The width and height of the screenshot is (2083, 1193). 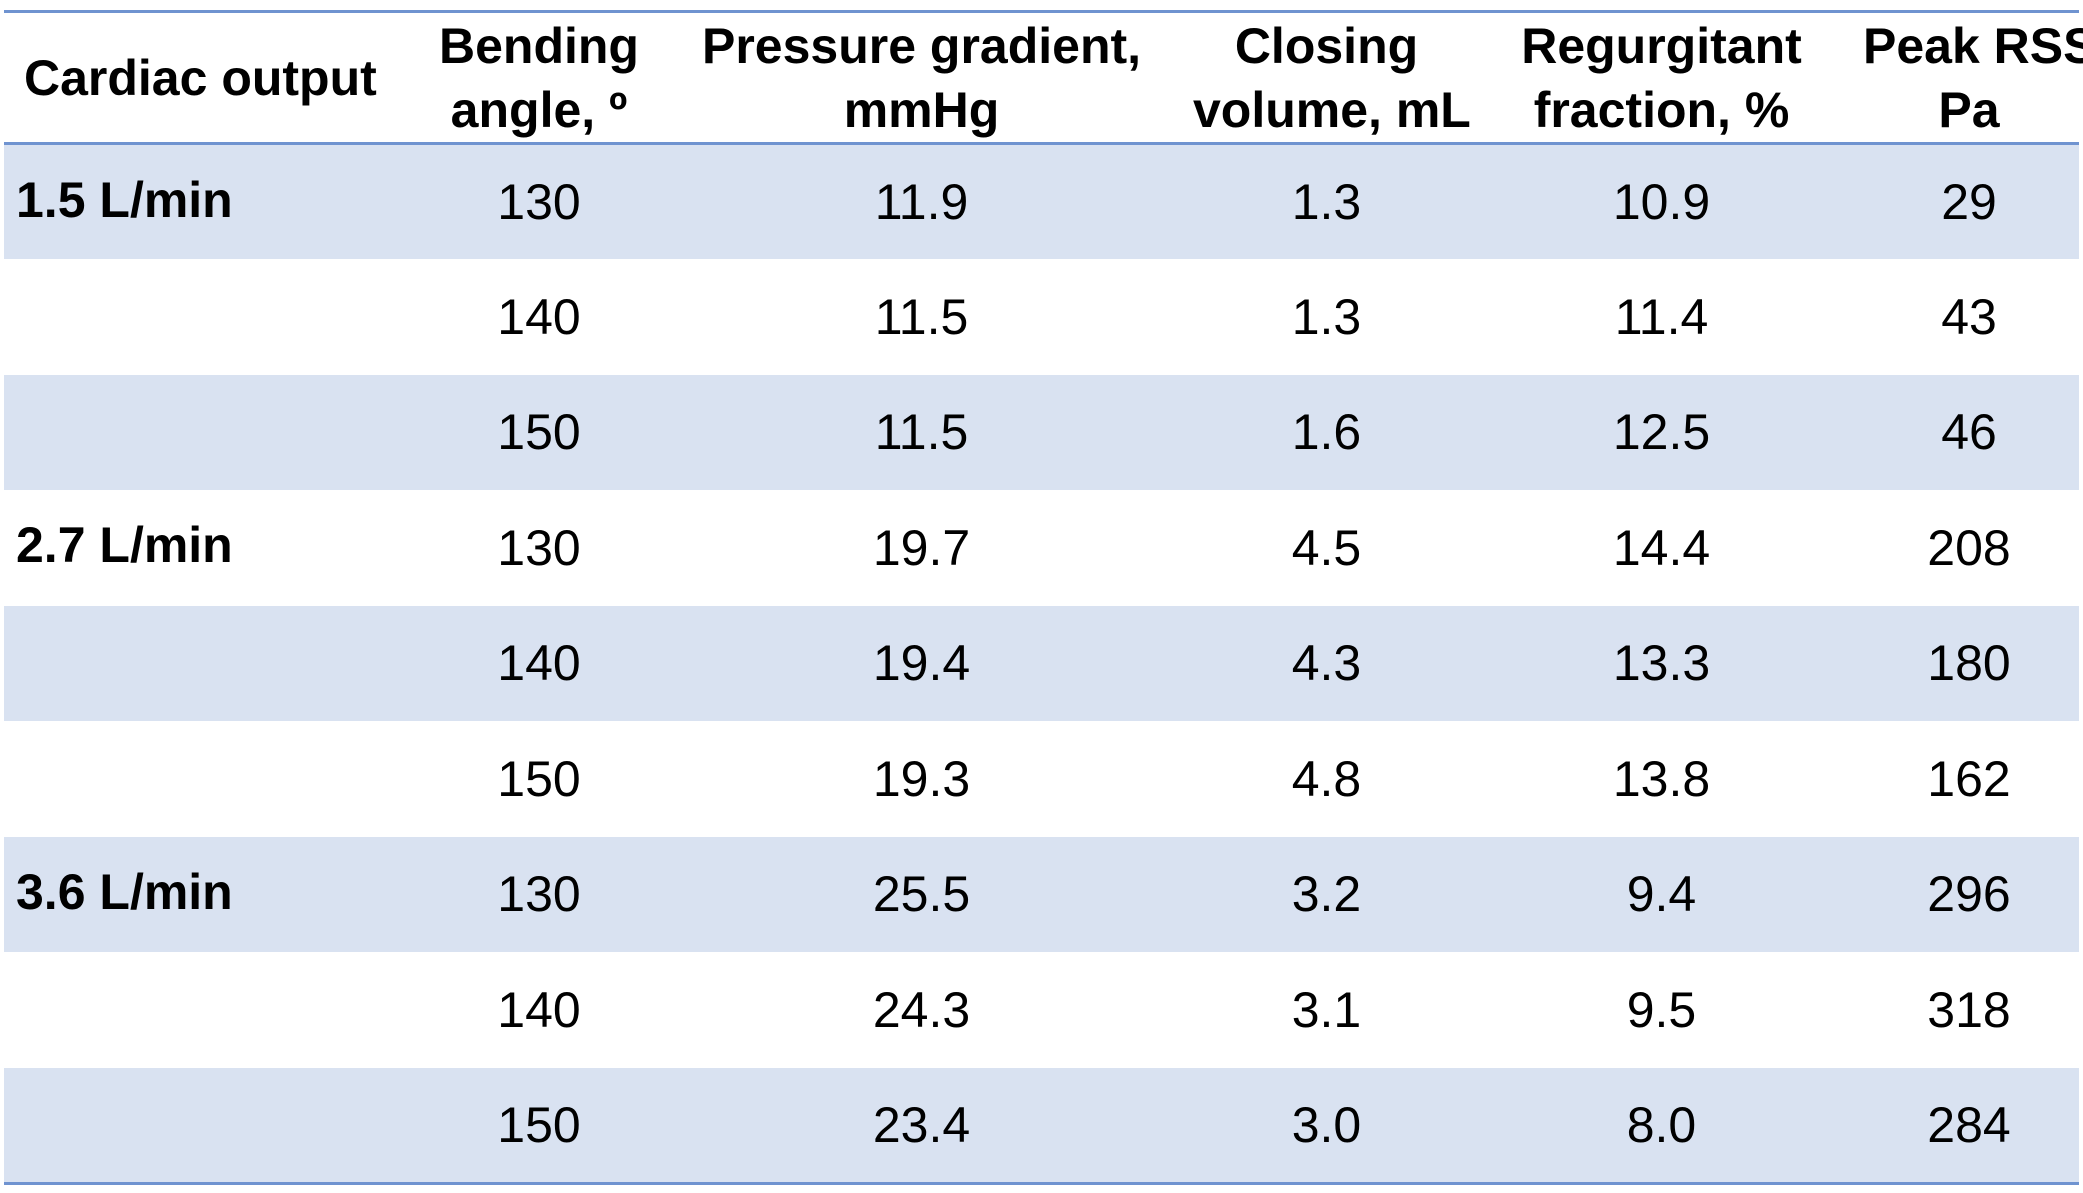 I want to click on cell-closing-volume: 4.3, so click(x=1326, y=663).